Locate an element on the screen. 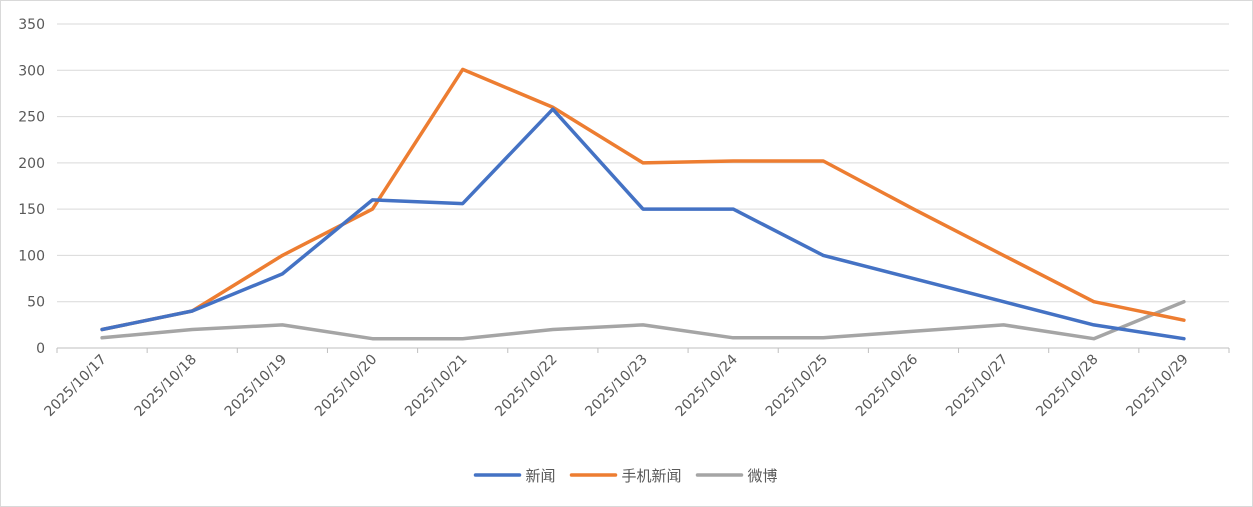 This screenshot has width=1253, height=507. y-tick-label: 100 is located at coordinates (31, 256).